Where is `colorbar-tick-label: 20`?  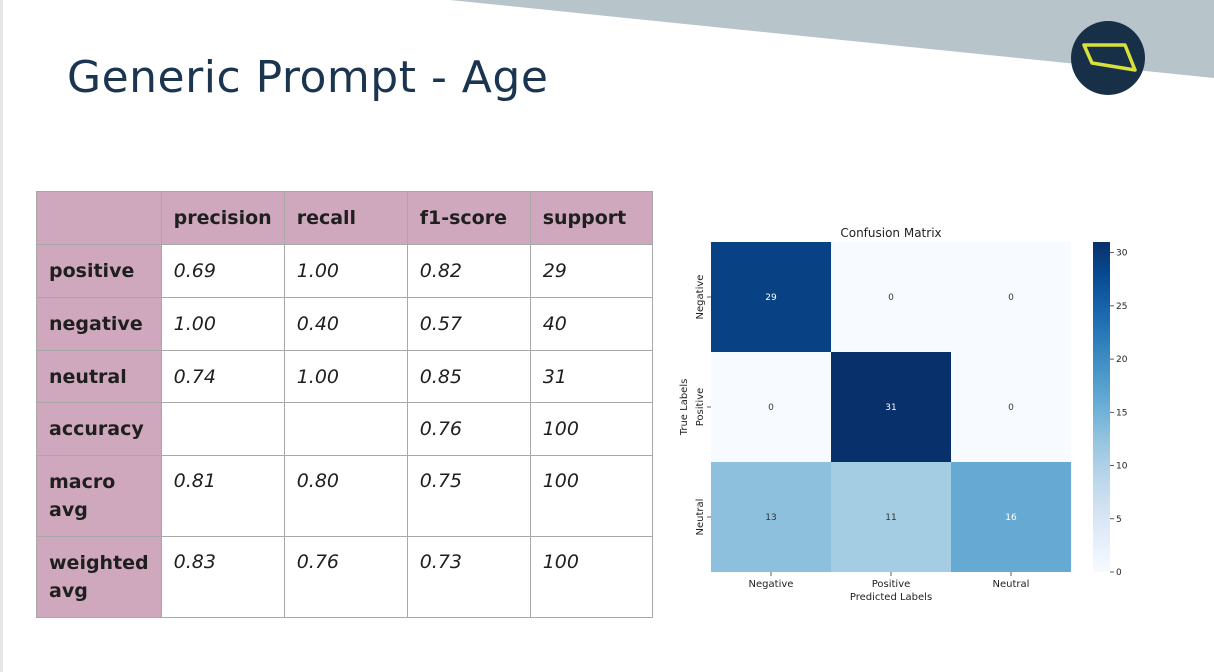
colorbar-tick-label: 20 is located at coordinates (1122, 360).